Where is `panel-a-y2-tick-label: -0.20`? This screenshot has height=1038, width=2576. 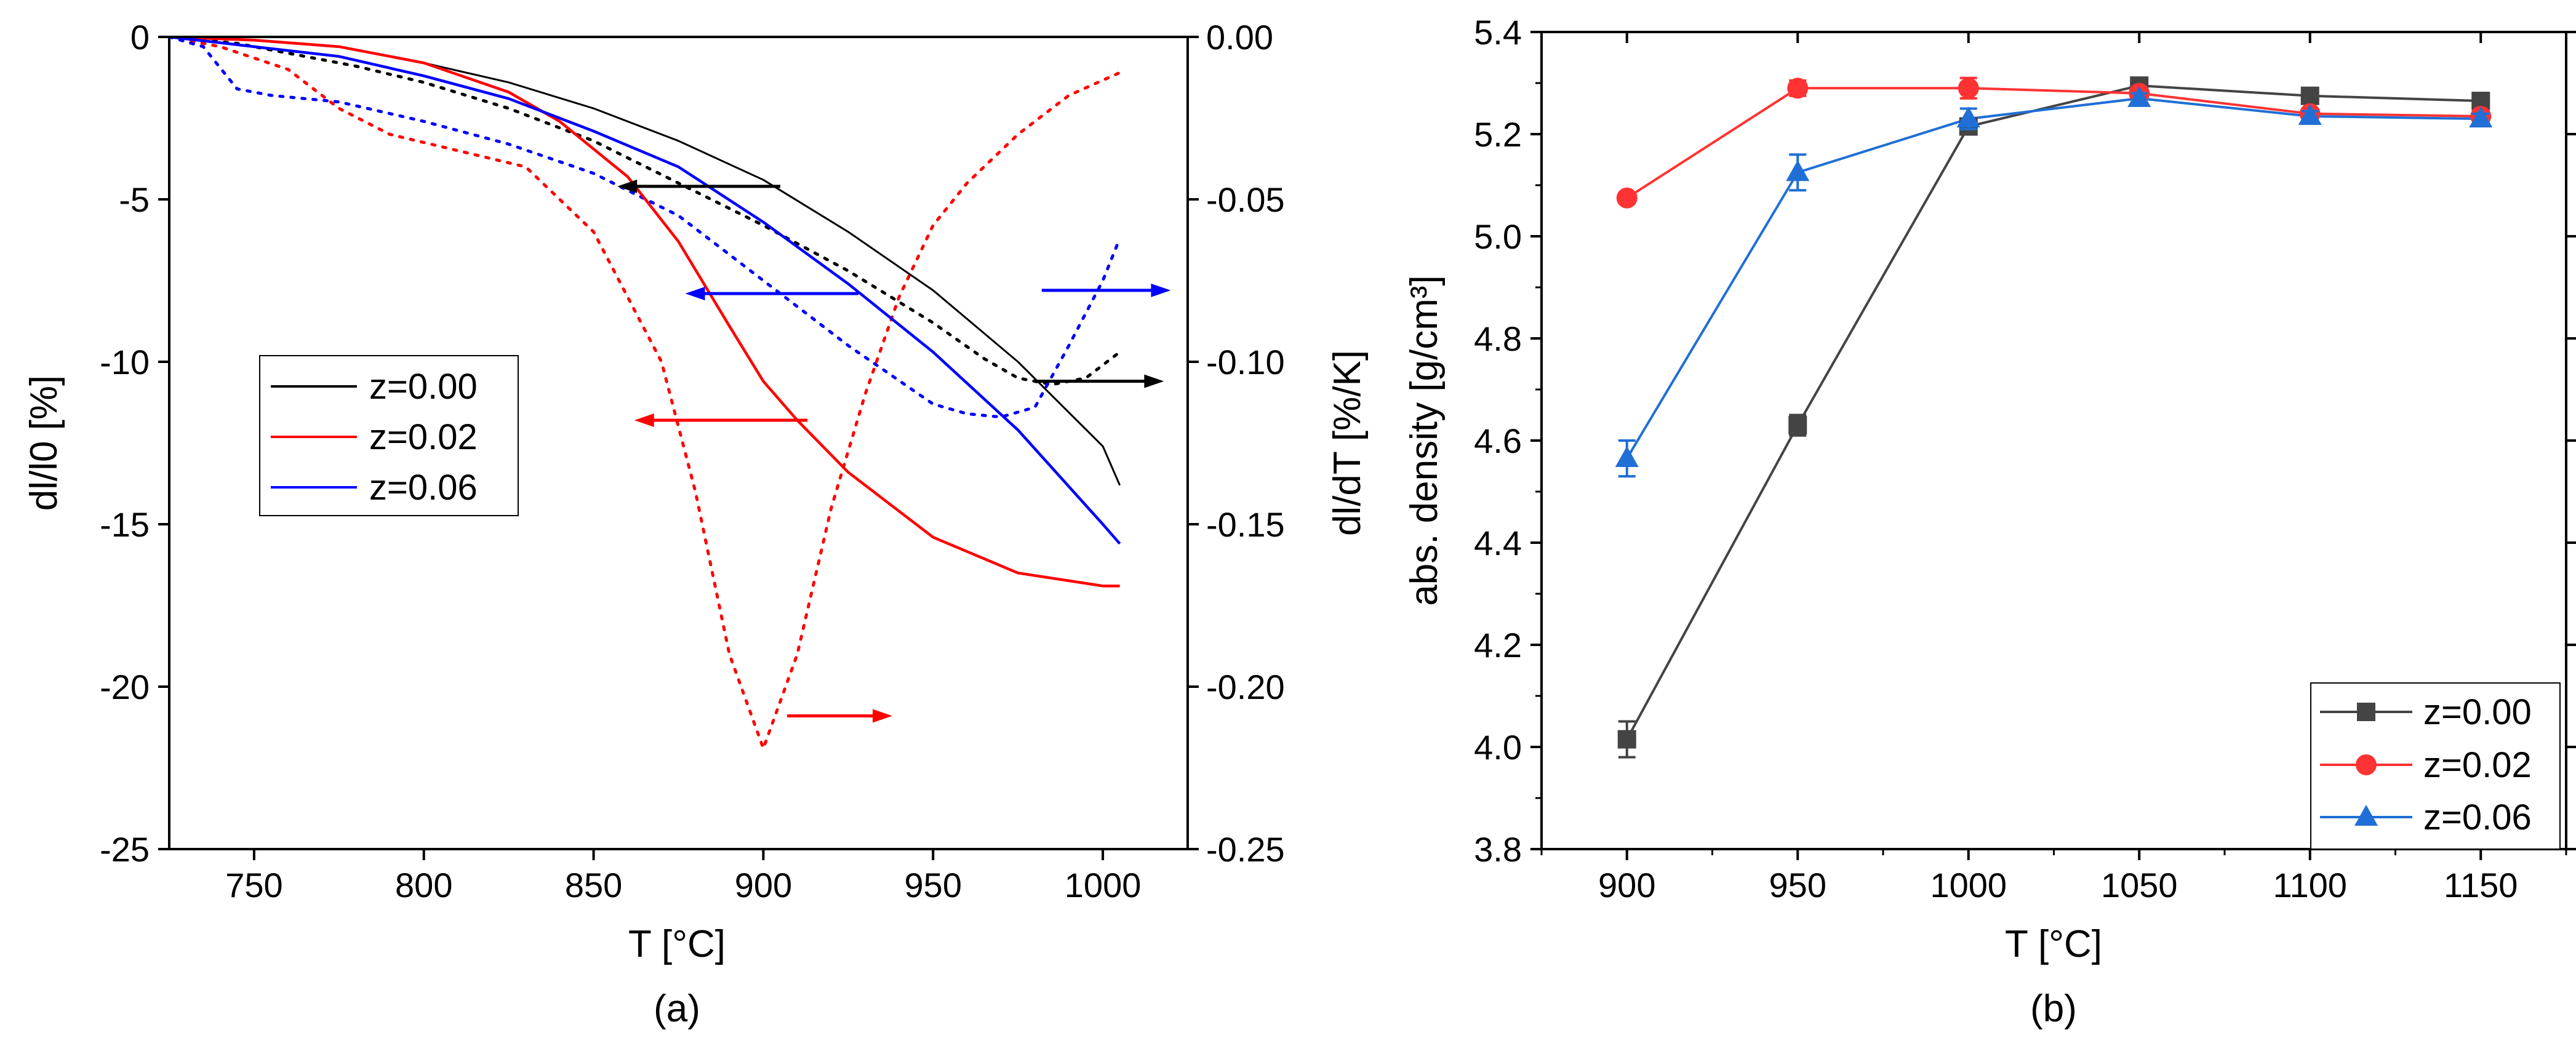 panel-a-y2-tick-label: -0.20 is located at coordinates (1245, 687).